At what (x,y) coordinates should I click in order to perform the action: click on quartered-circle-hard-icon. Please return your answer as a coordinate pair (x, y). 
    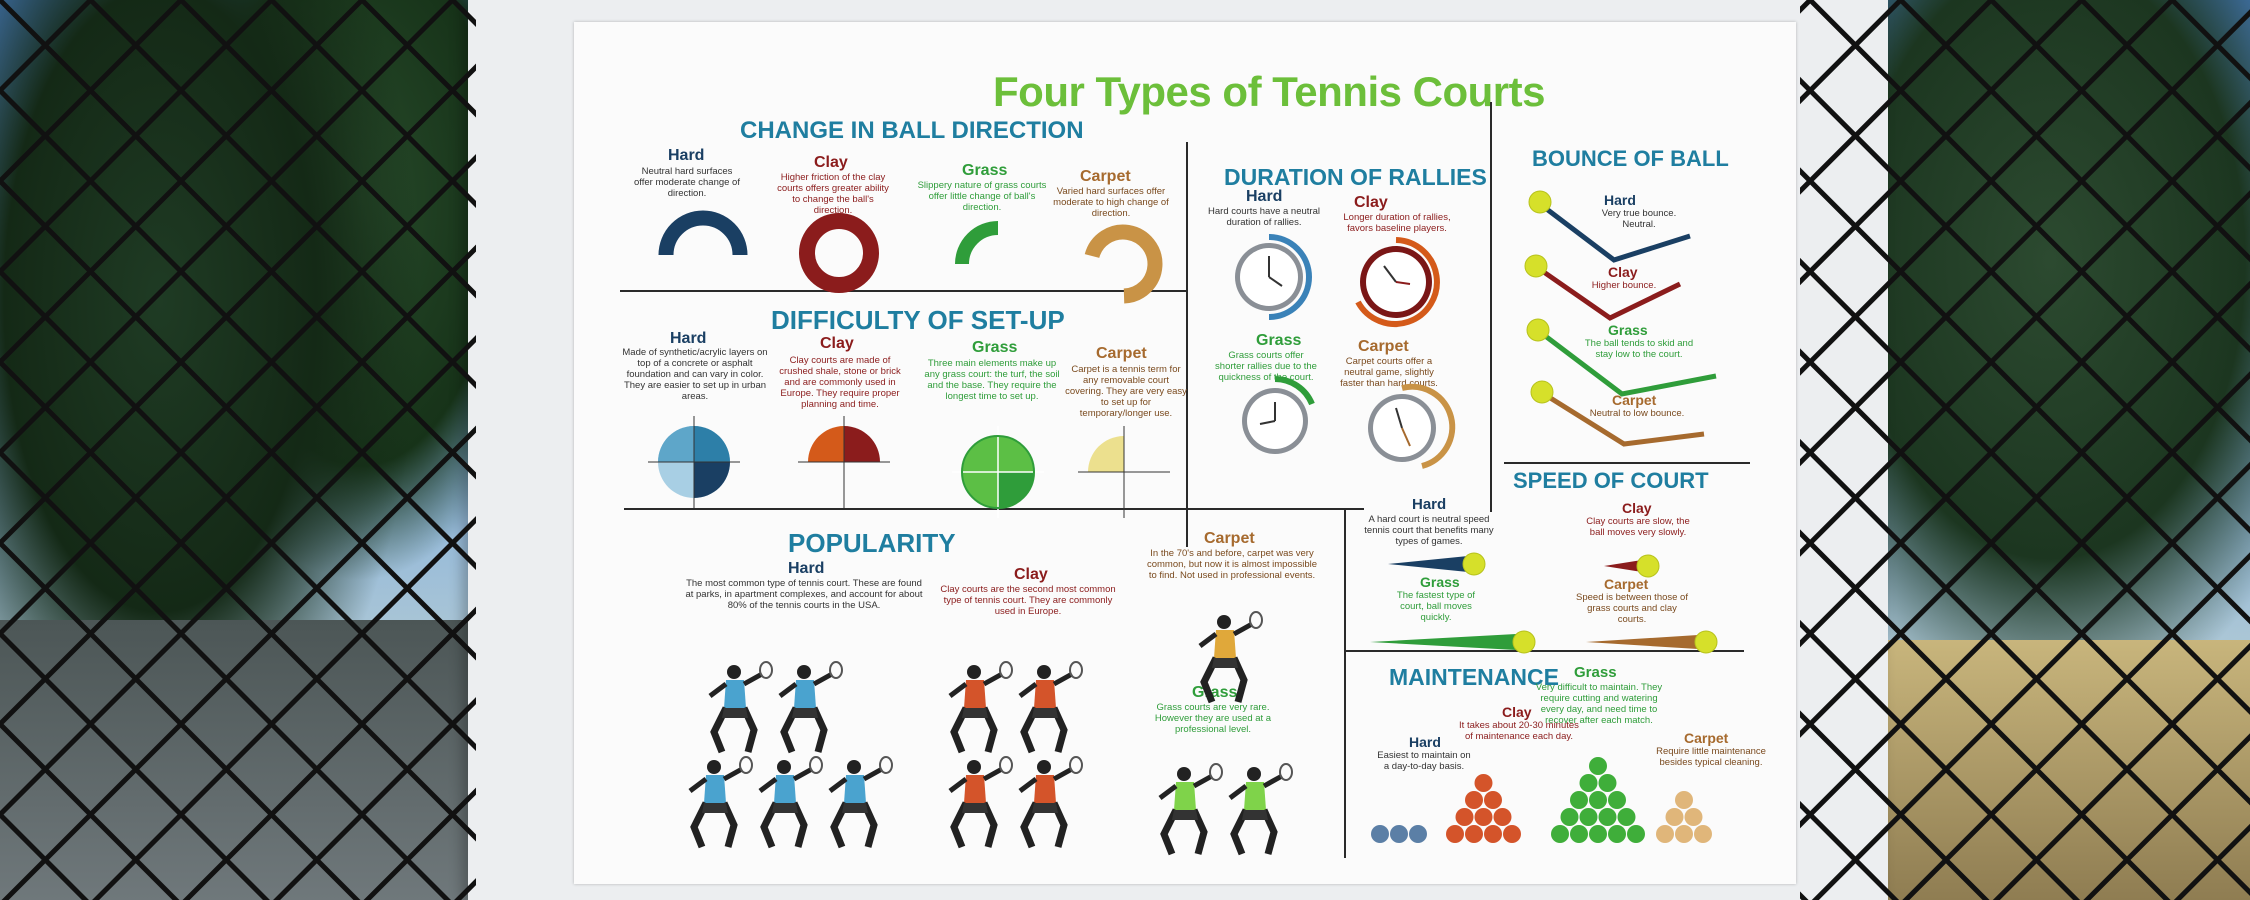
    Looking at the image, I should click on (694, 462).